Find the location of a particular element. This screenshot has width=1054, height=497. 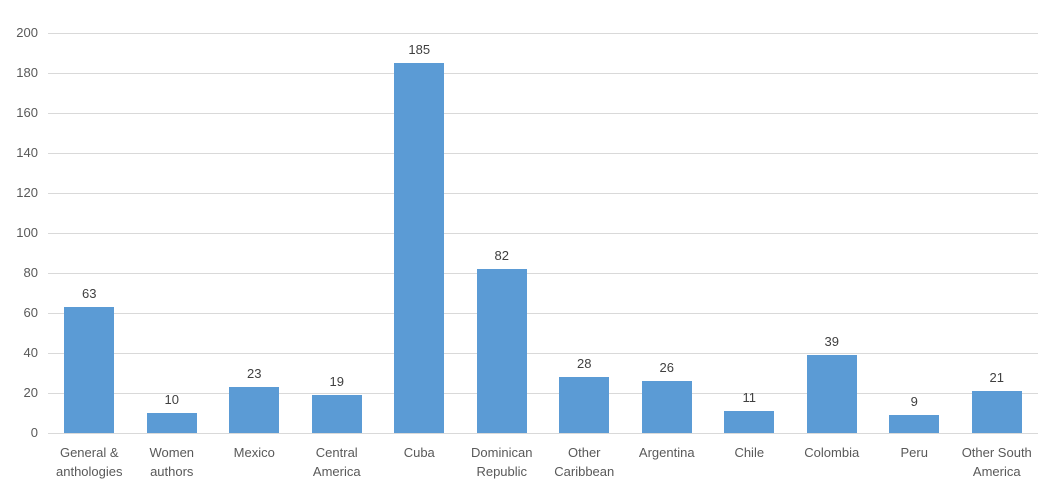

x-category-label: Dominican Republic is located at coordinates (502, 462).